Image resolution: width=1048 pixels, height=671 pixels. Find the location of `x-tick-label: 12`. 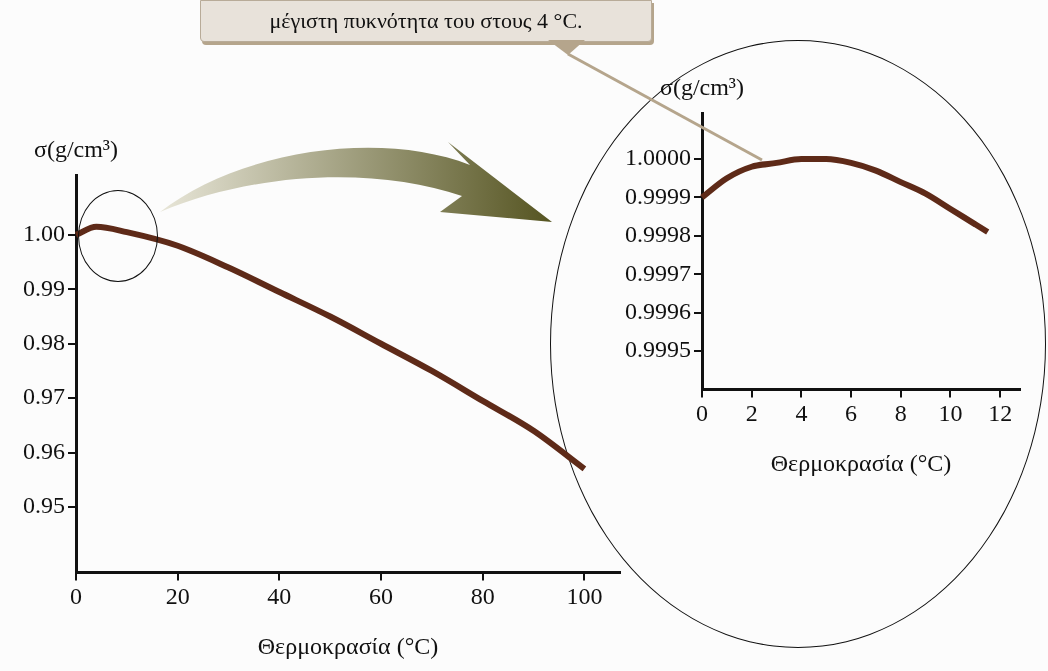

x-tick-label: 12 is located at coordinates (1000, 413).